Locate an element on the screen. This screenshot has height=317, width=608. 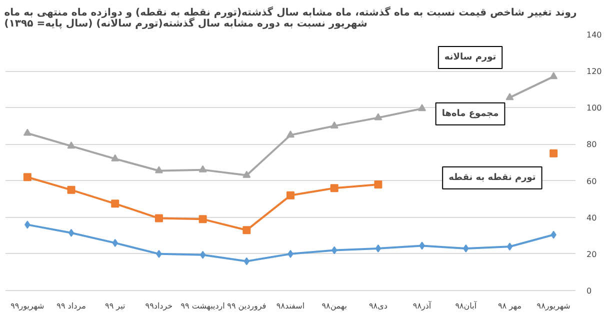
x-tick-label: بهمن۹۸ is located at coordinates (334, 306).